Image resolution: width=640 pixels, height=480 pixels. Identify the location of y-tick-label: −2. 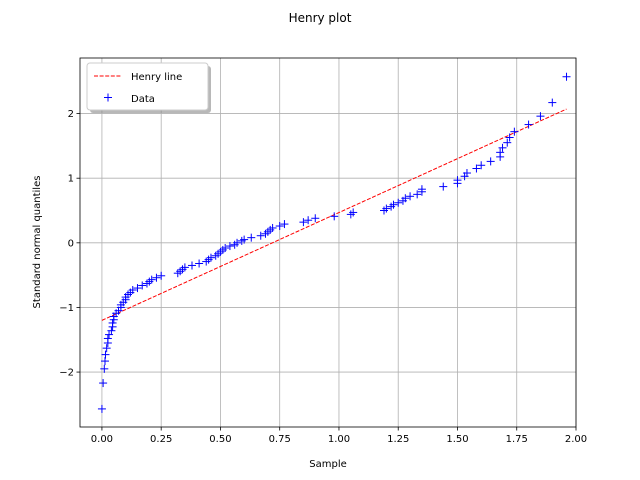
(66, 373).